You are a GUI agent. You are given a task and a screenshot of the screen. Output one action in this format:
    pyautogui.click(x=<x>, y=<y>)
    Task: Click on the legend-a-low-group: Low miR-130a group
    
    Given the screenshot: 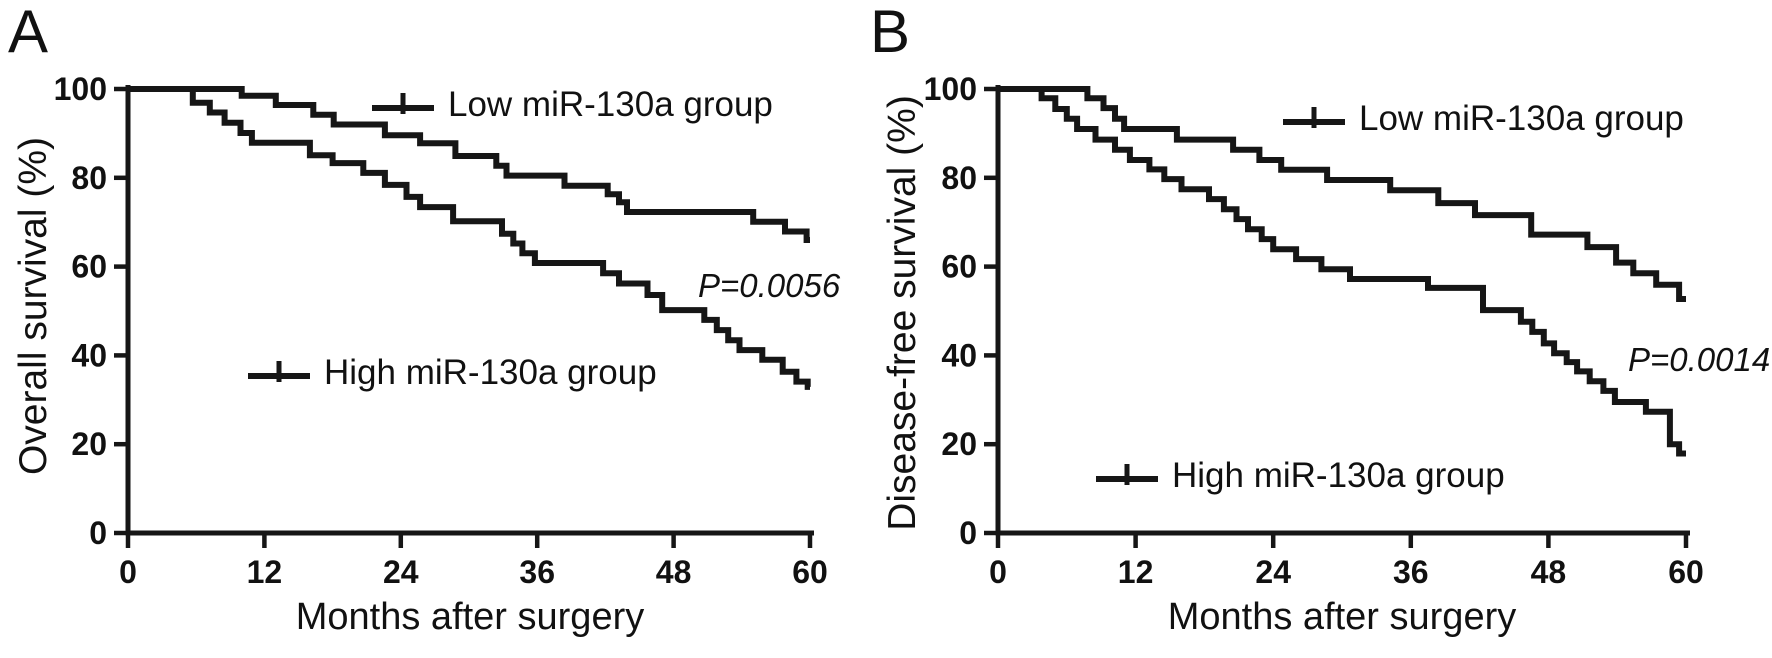 What is the action you would take?
    pyautogui.click(x=571, y=105)
    